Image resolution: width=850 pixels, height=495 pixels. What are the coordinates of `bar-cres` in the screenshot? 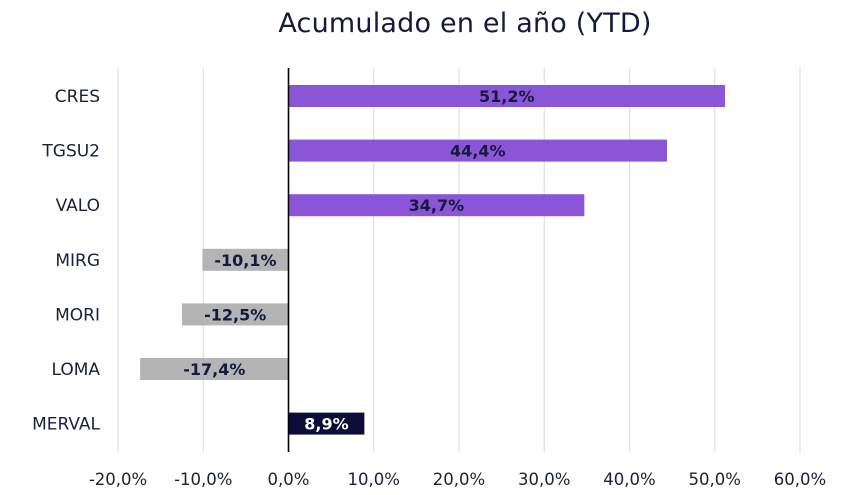 It's located at (506, 96).